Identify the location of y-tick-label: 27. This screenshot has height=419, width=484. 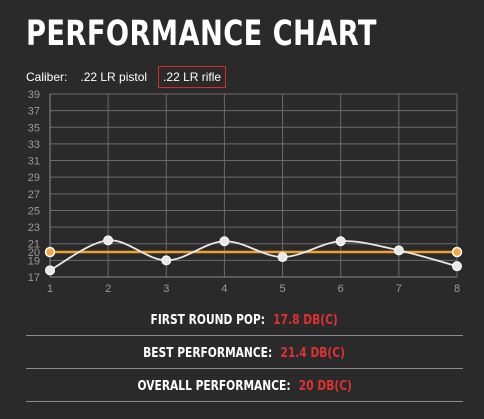
(34, 195).